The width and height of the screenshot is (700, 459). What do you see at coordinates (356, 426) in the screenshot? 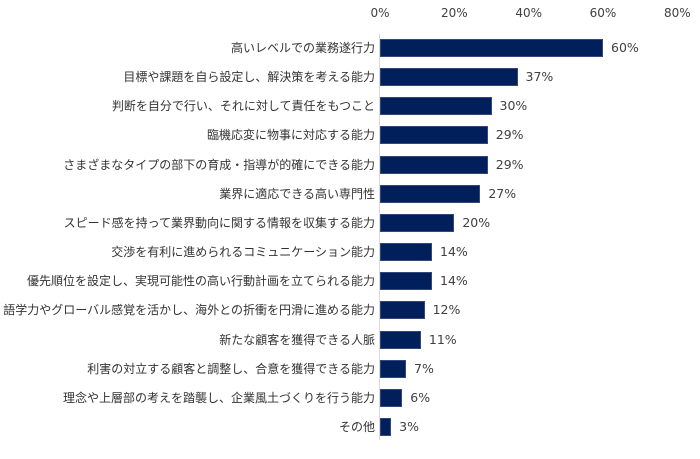
I see `category-label: その他` at bounding box center [356, 426].